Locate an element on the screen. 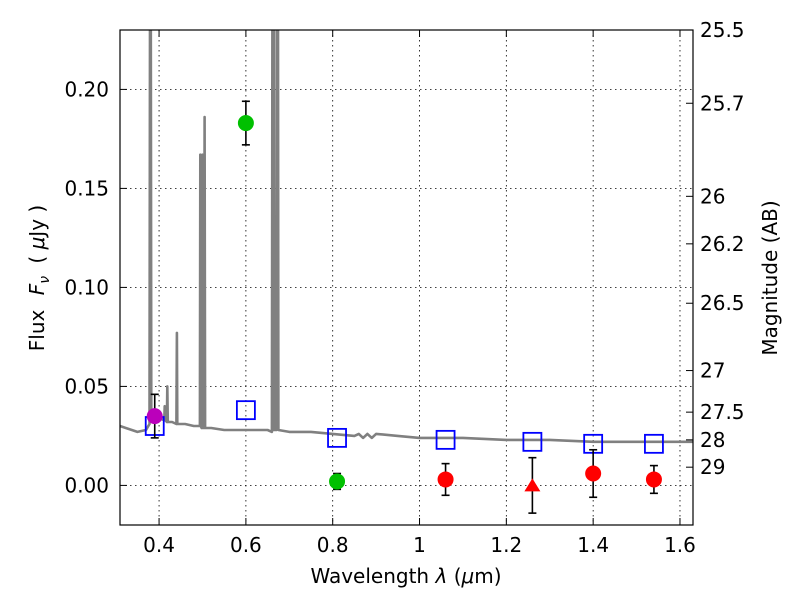 This screenshot has width=800, height=600. x-label-word: Wavelength is located at coordinates (369, 576).